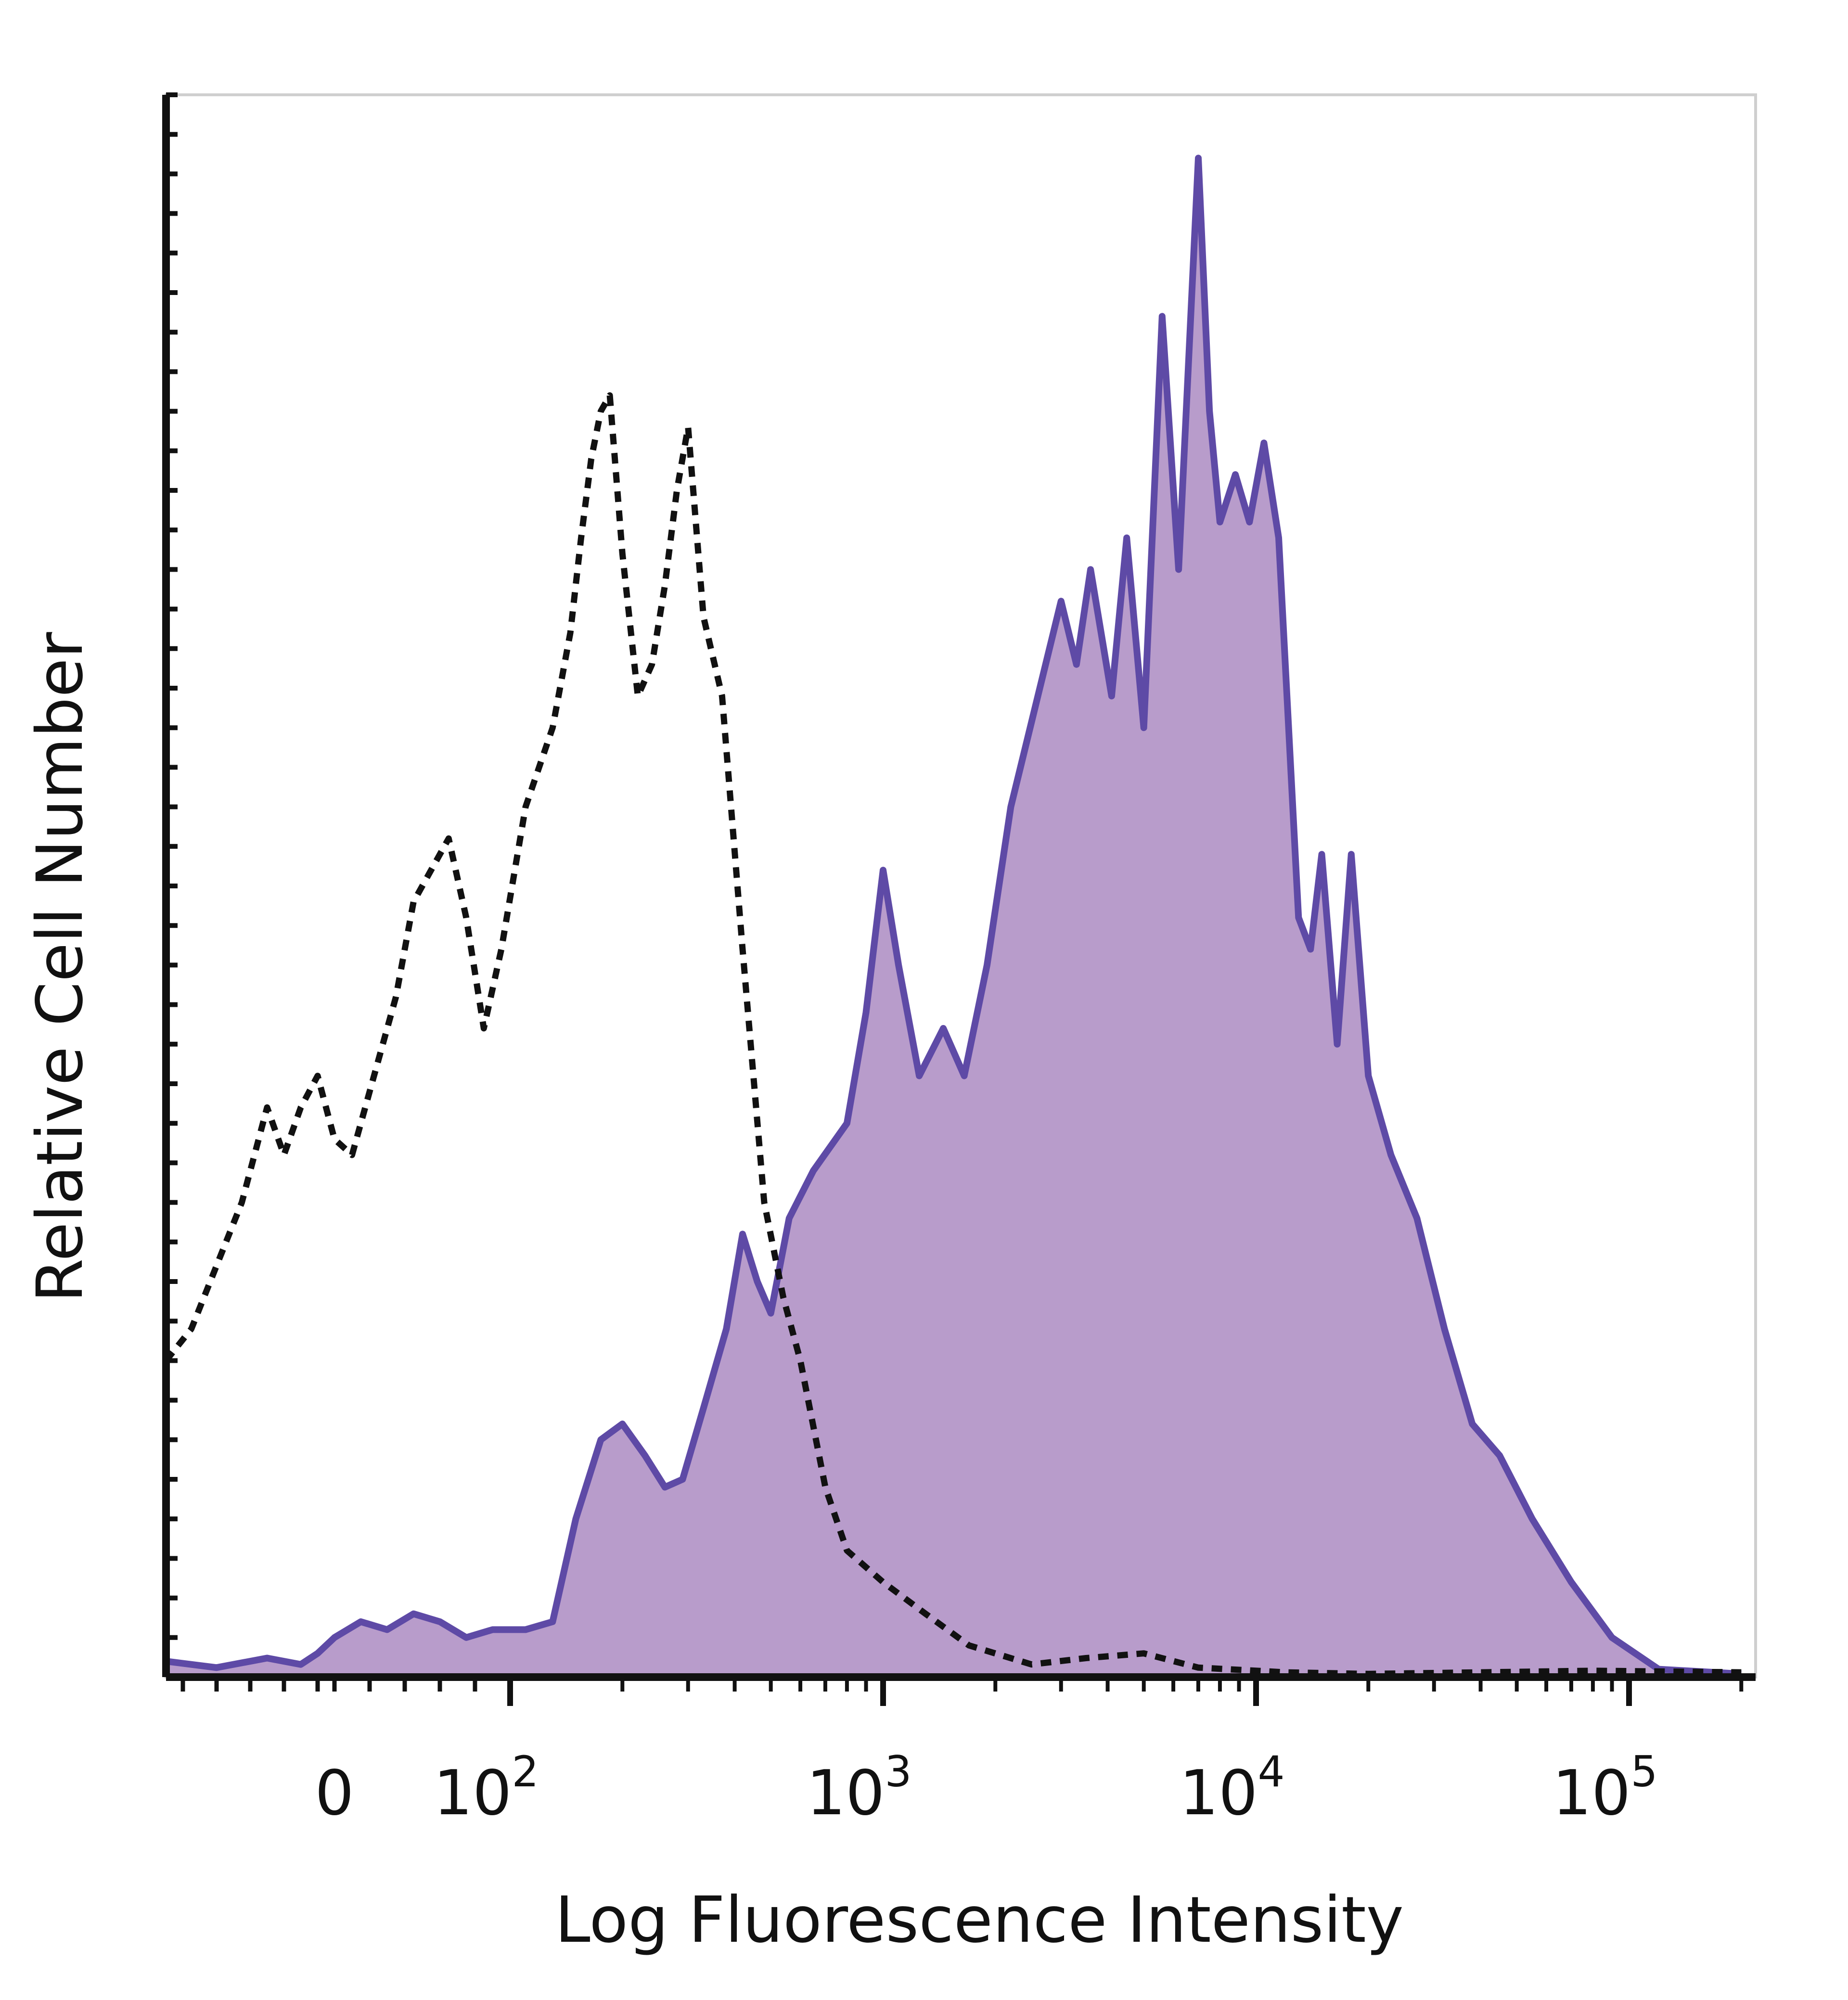 Image resolution: width=1848 pixels, height=2000 pixels. What do you see at coordinates (898, 1771) in the screenshot?
I see `x-tick-label-exponent: 3` at bounding box center [898, 1771].